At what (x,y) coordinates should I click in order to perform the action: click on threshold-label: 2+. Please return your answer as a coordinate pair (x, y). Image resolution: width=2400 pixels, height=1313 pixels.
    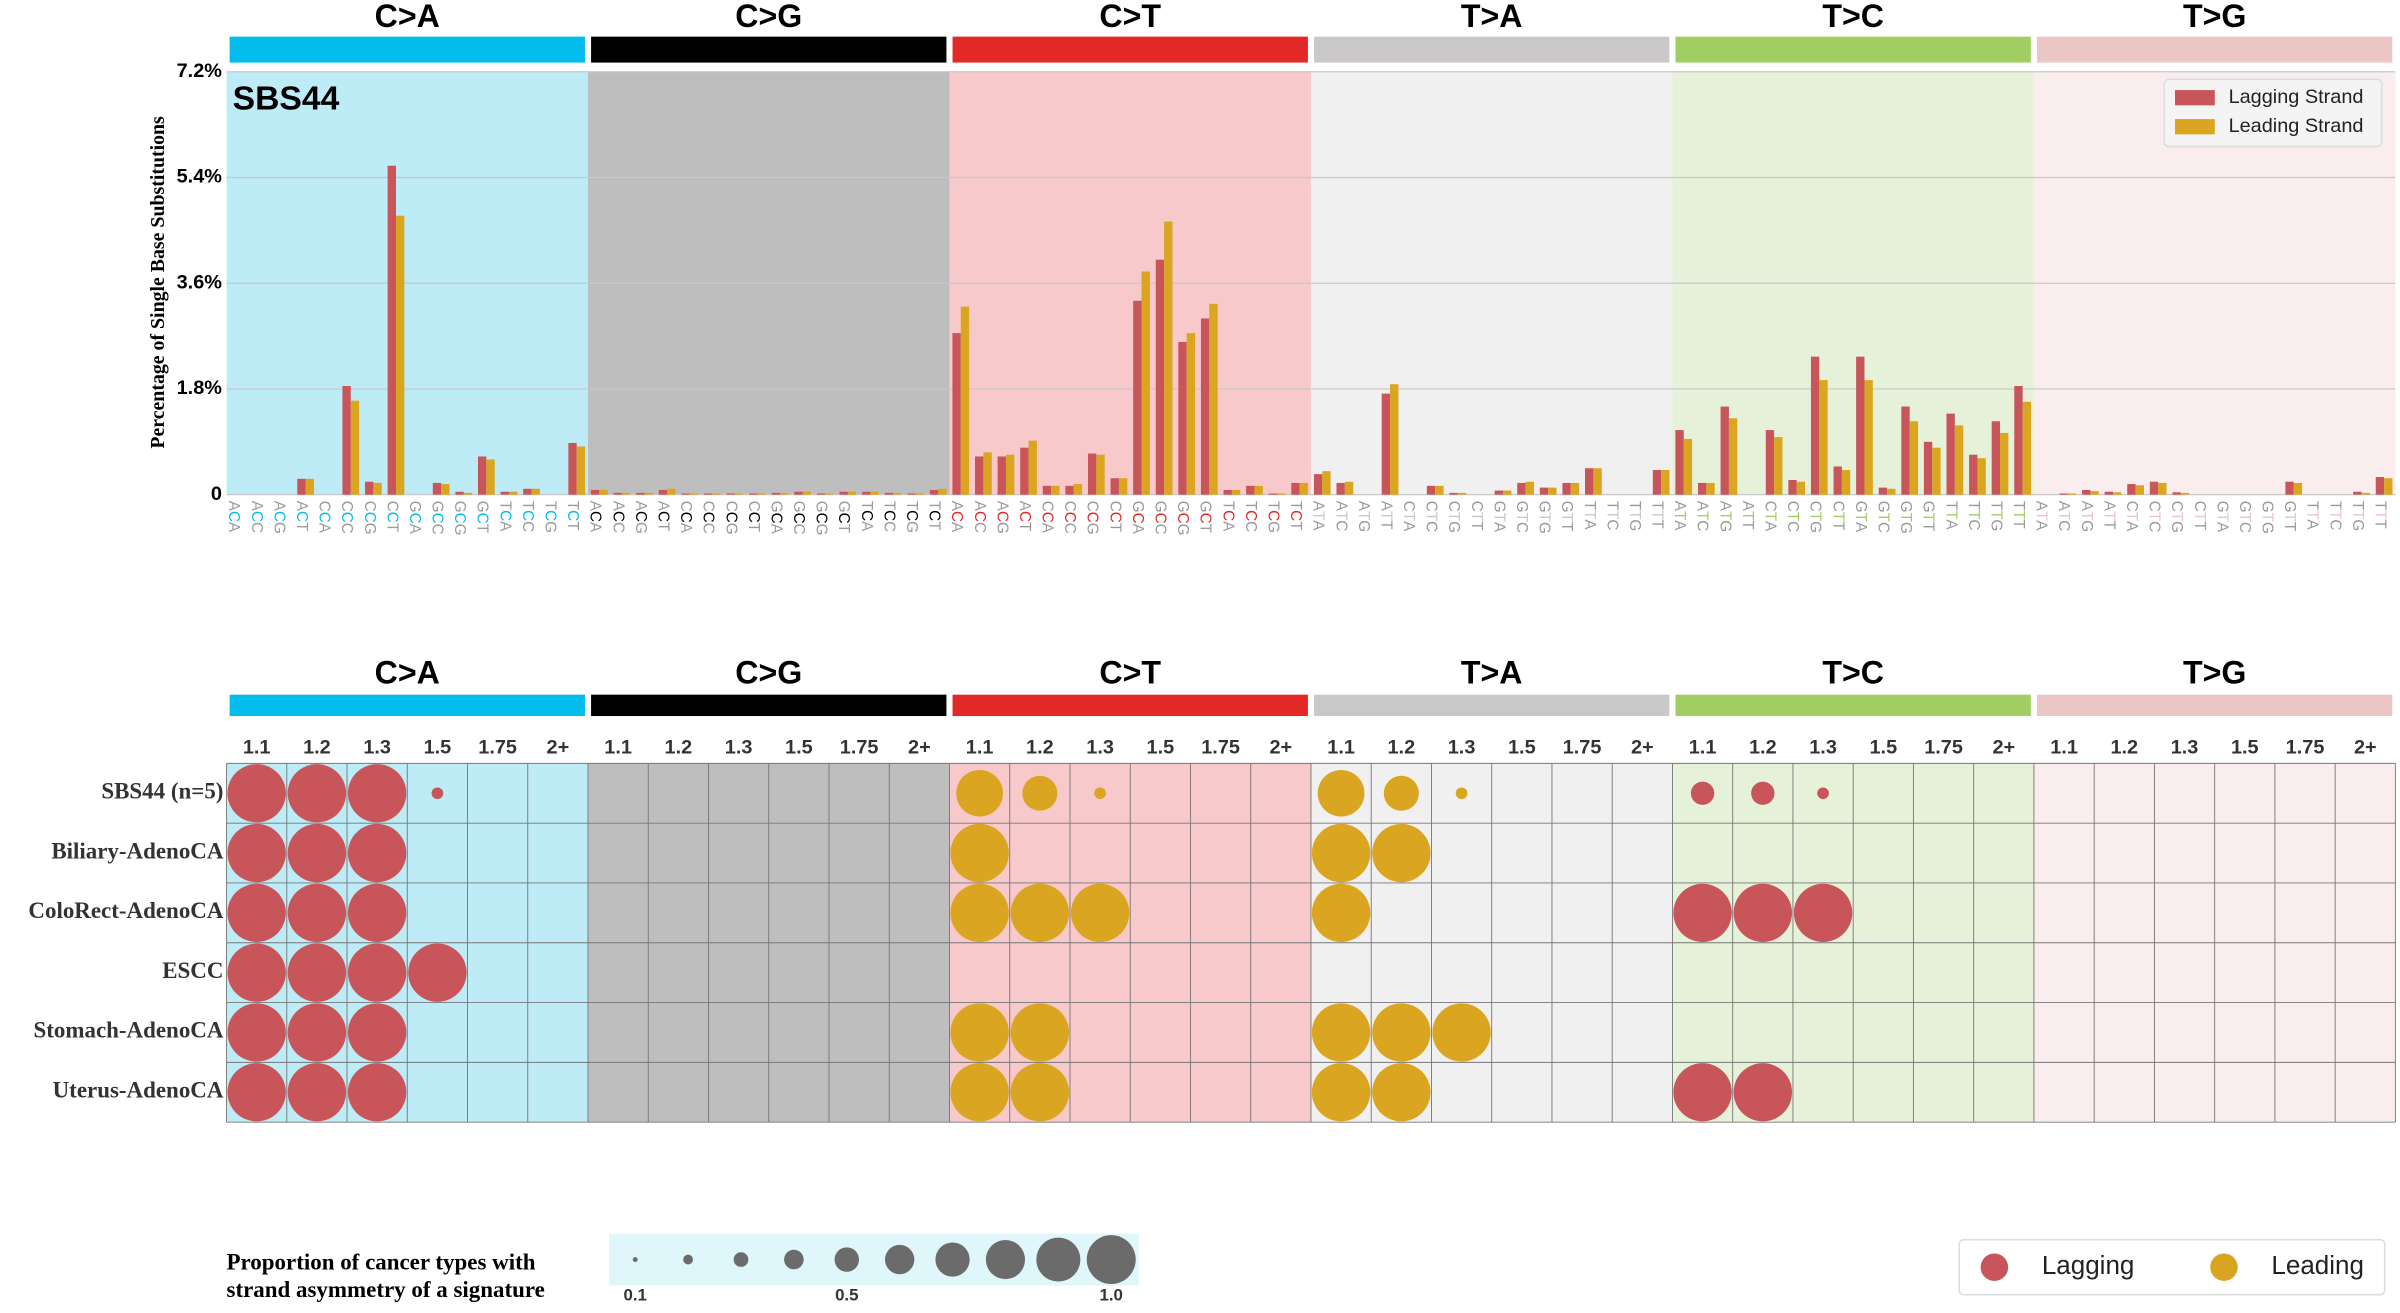
    Looking at the image, I should click on (558, 747).